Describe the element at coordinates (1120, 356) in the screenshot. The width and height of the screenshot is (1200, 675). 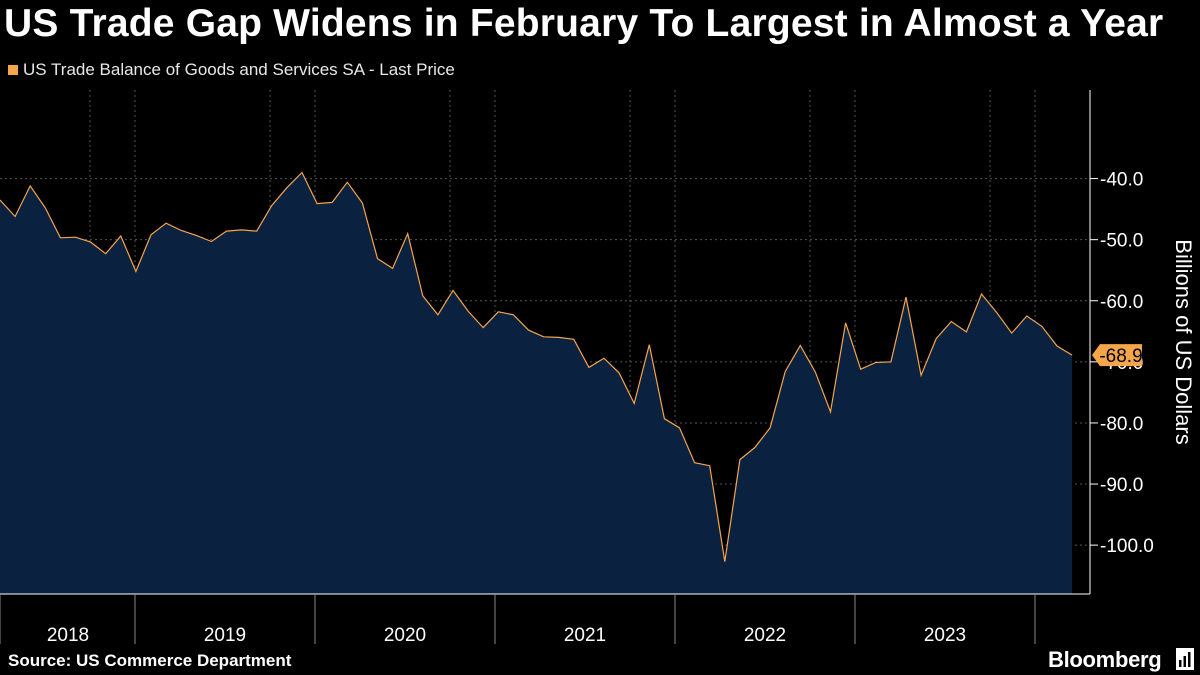
I see `last-value-label: -68.9` at that location.